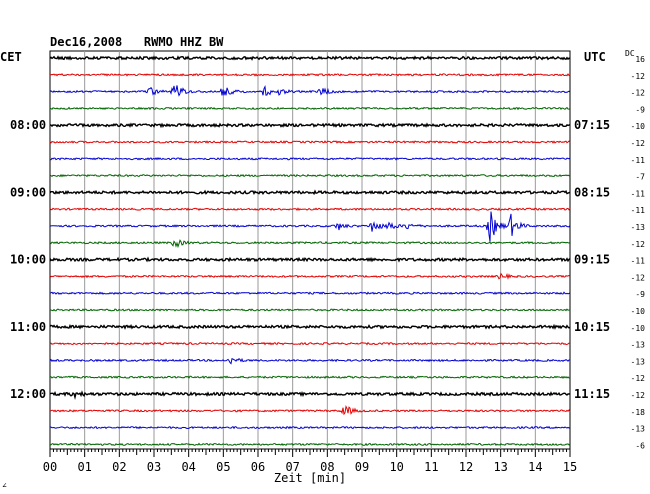 The width and height of the screenshot is (650, 494). Describe the element at coordinates (362, 467) in the screenshot. I see `x-tick-label: 09` at that location.